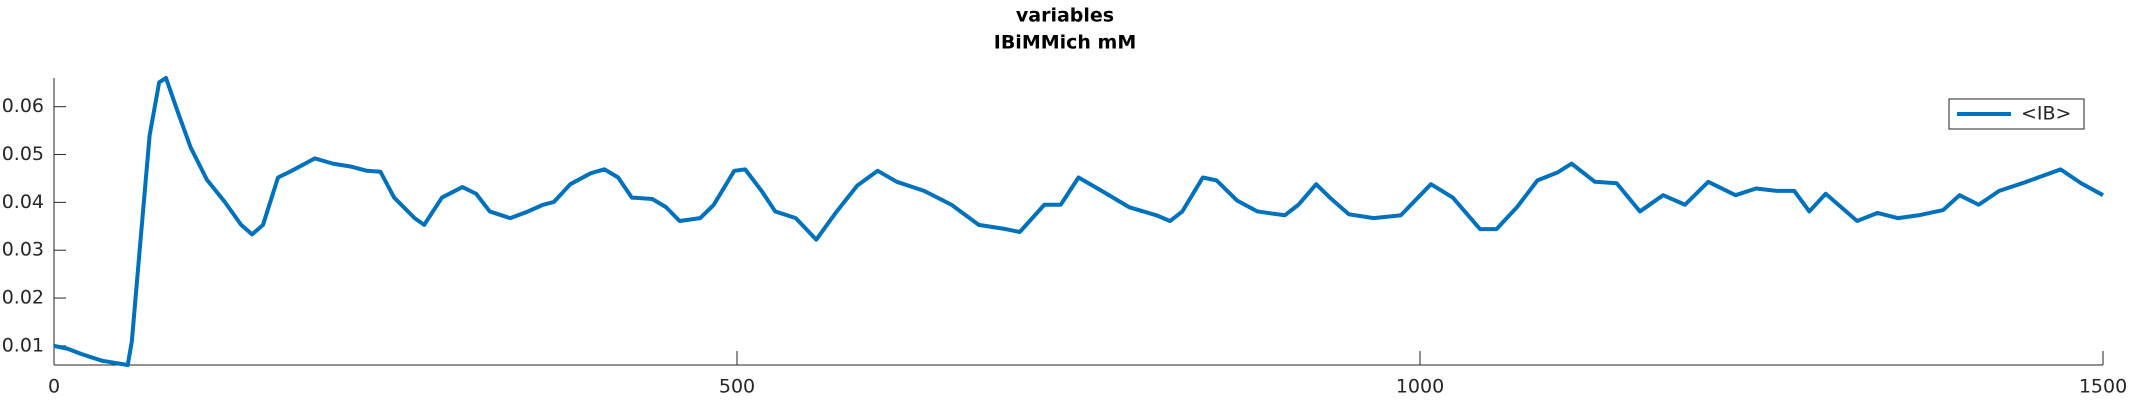 This screenshot has height=400, width=2133. Describe the element at coordinates (1065, 16) in the screenshot. I see `chart-title: variables` at that location.